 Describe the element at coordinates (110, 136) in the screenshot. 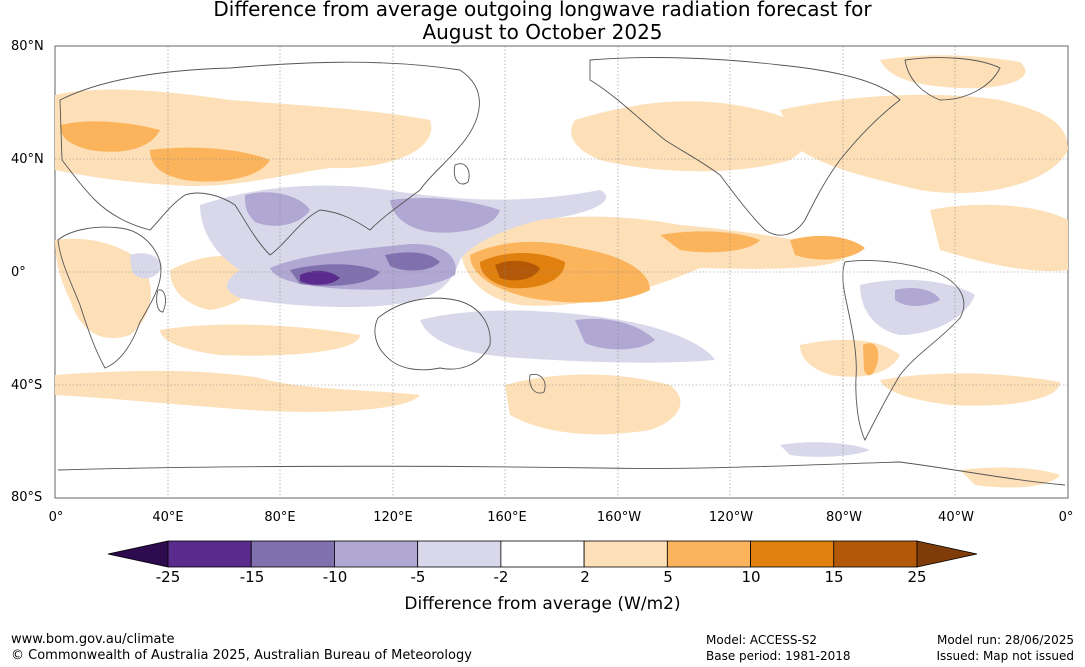

I see `anomaly-europe-strong-positive` at that location.